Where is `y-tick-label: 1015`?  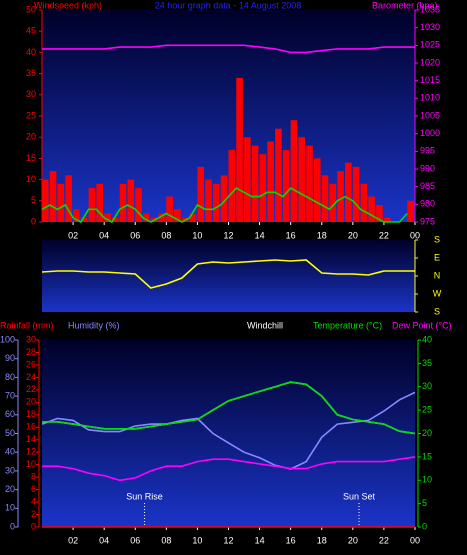 y-tick-label: 1015 is located at coordinates (430, 80).